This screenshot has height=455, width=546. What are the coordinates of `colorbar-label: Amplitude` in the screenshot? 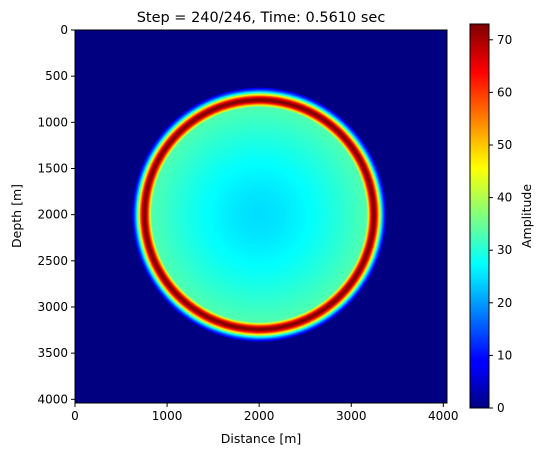 It's located at (526, 216).